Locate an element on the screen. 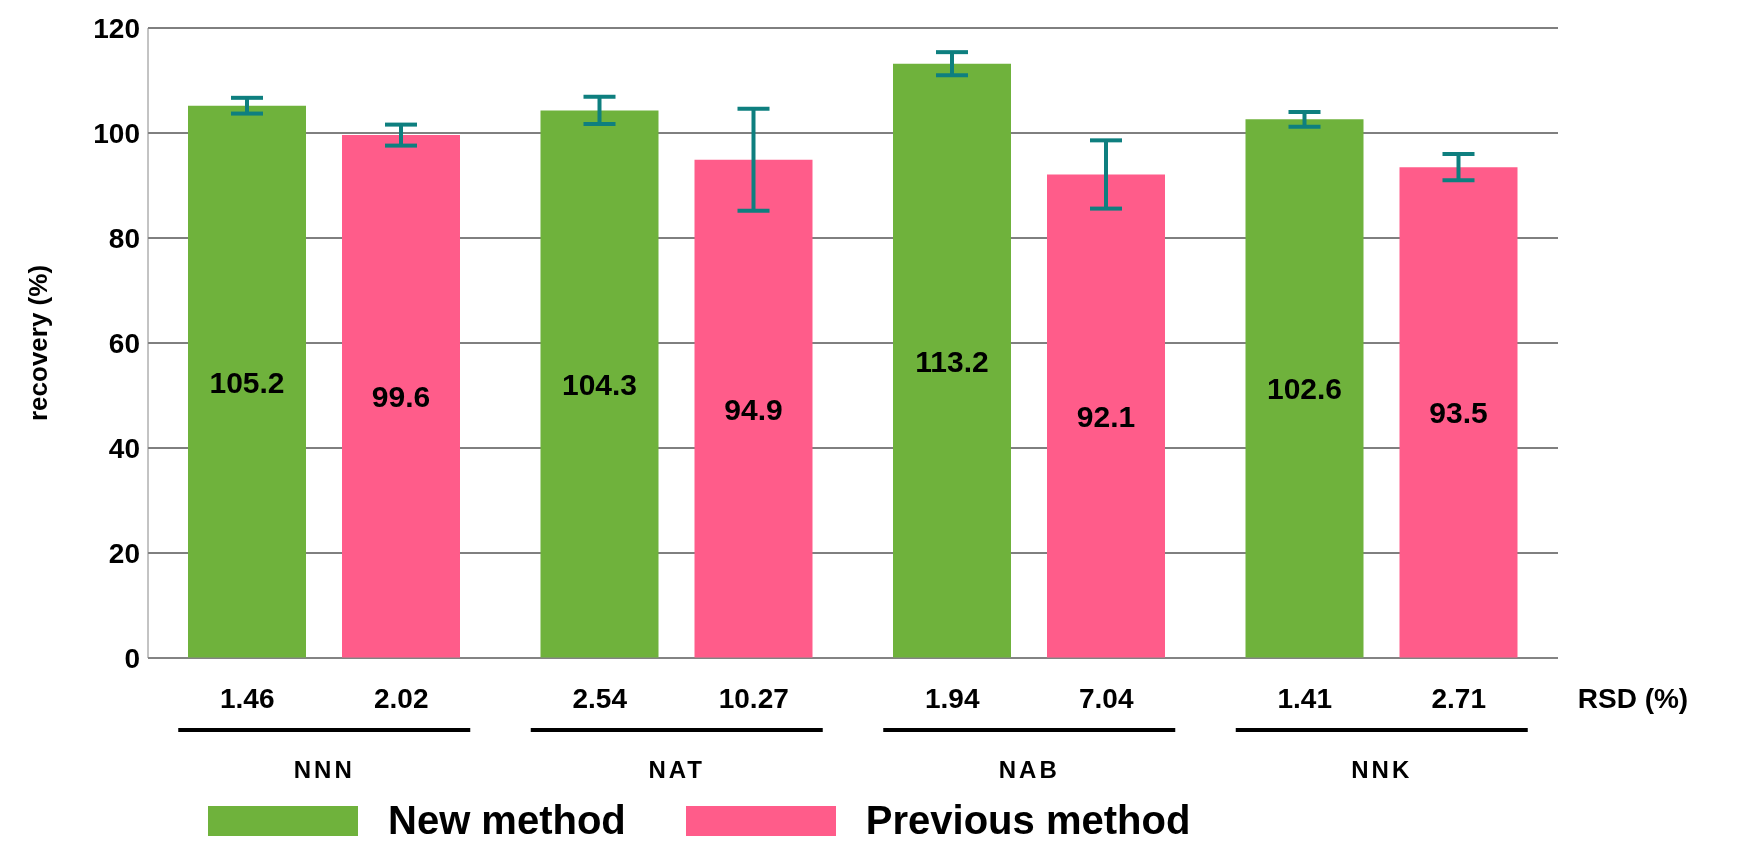 Image resolution: width=1747 pixels, height=866 pixels. legend-label: Previous method is located at coordinates (1028, 820).